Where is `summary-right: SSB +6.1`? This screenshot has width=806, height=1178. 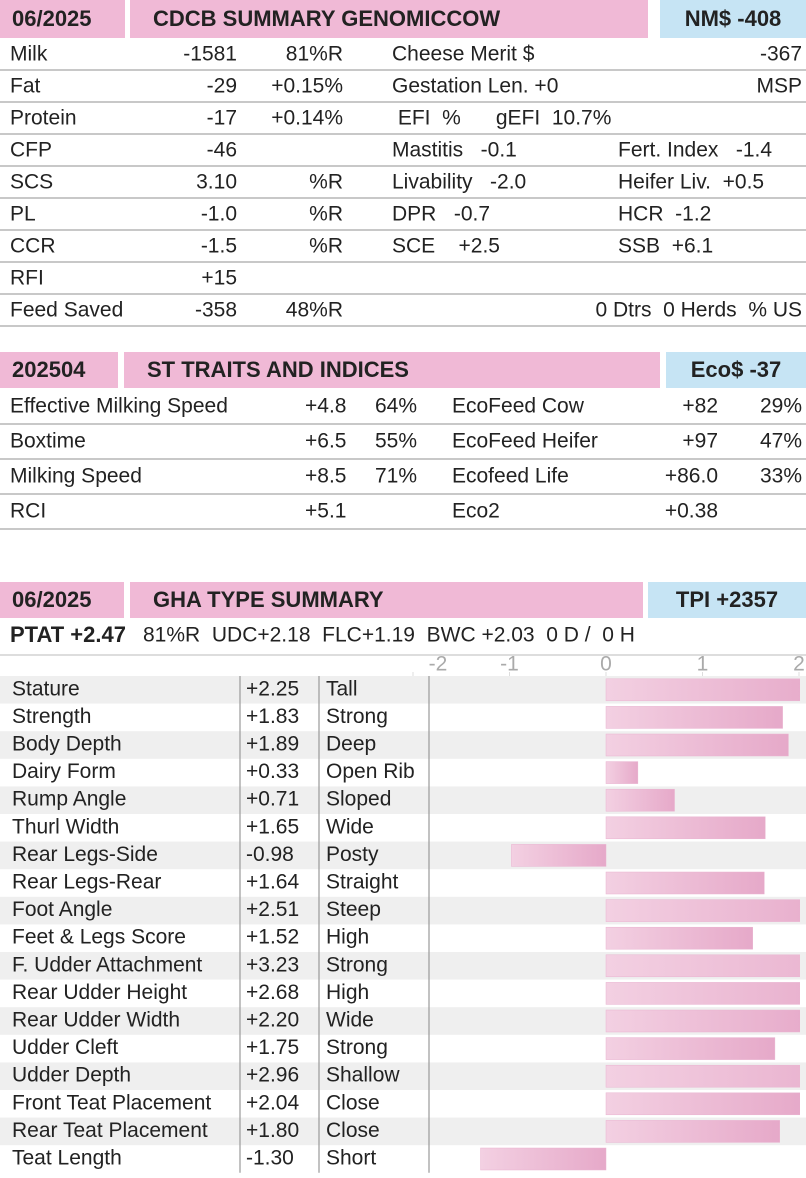 summary-right: SSB +6.1 is located at coordinates (665, 246).